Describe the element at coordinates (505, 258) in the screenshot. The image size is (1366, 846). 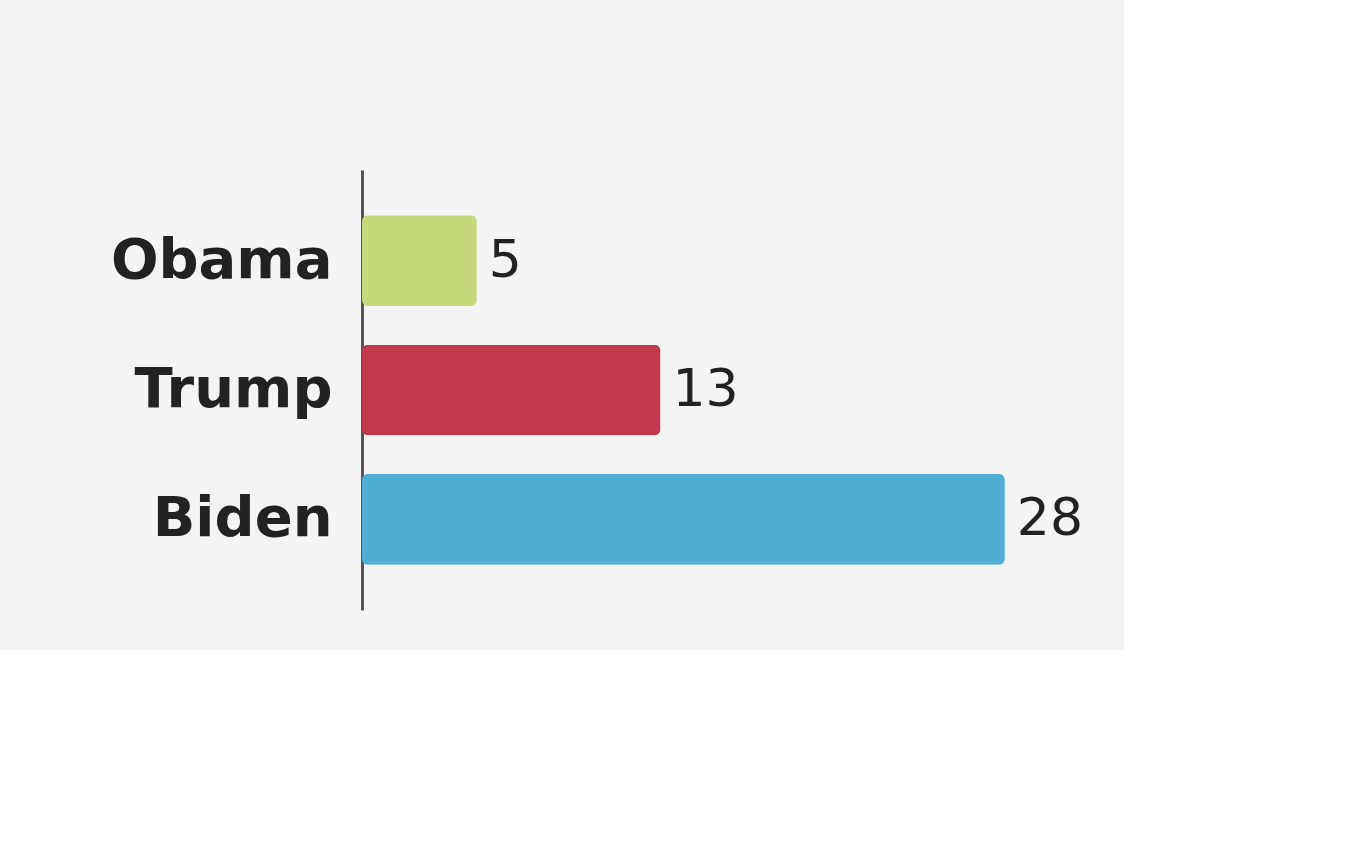
I see `data-label: 5` at that location.